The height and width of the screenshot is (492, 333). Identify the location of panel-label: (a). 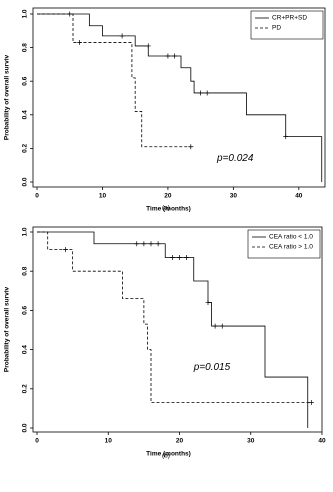
(166, 208).